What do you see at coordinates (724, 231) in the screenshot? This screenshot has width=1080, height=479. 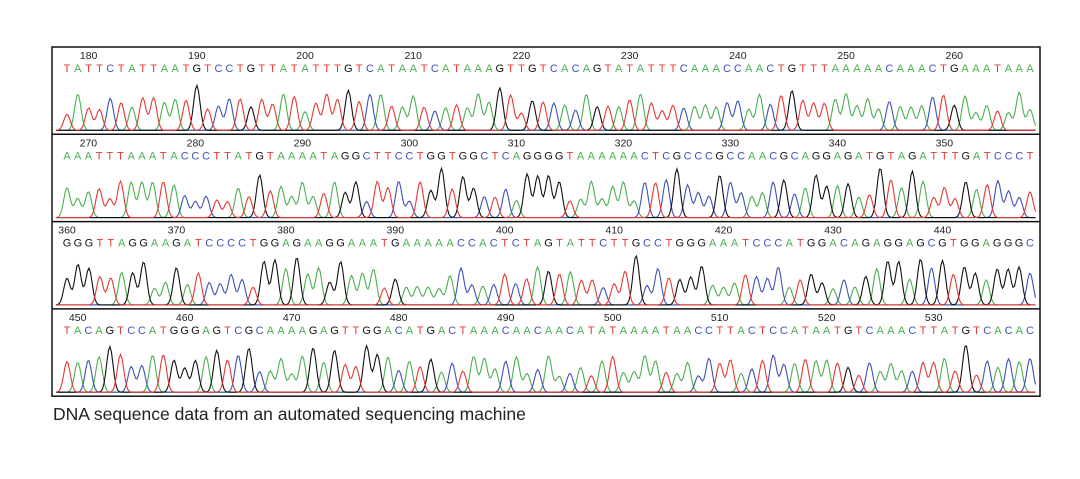 I see `position-tick-label: 420` at bounding box center [724, 231].